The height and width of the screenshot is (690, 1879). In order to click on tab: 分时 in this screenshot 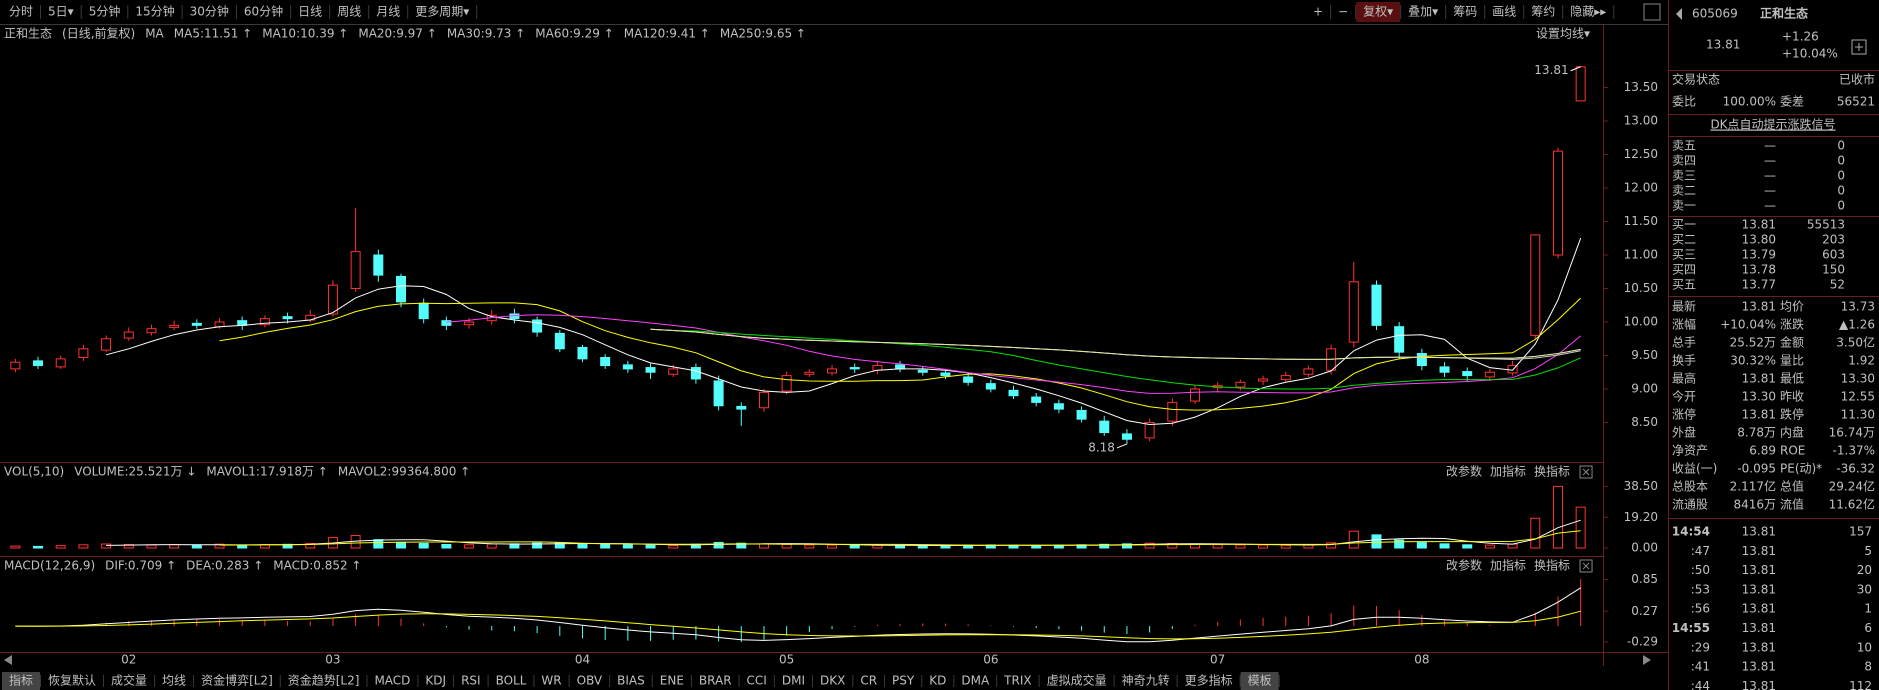, I will do `click(21, 12)`.